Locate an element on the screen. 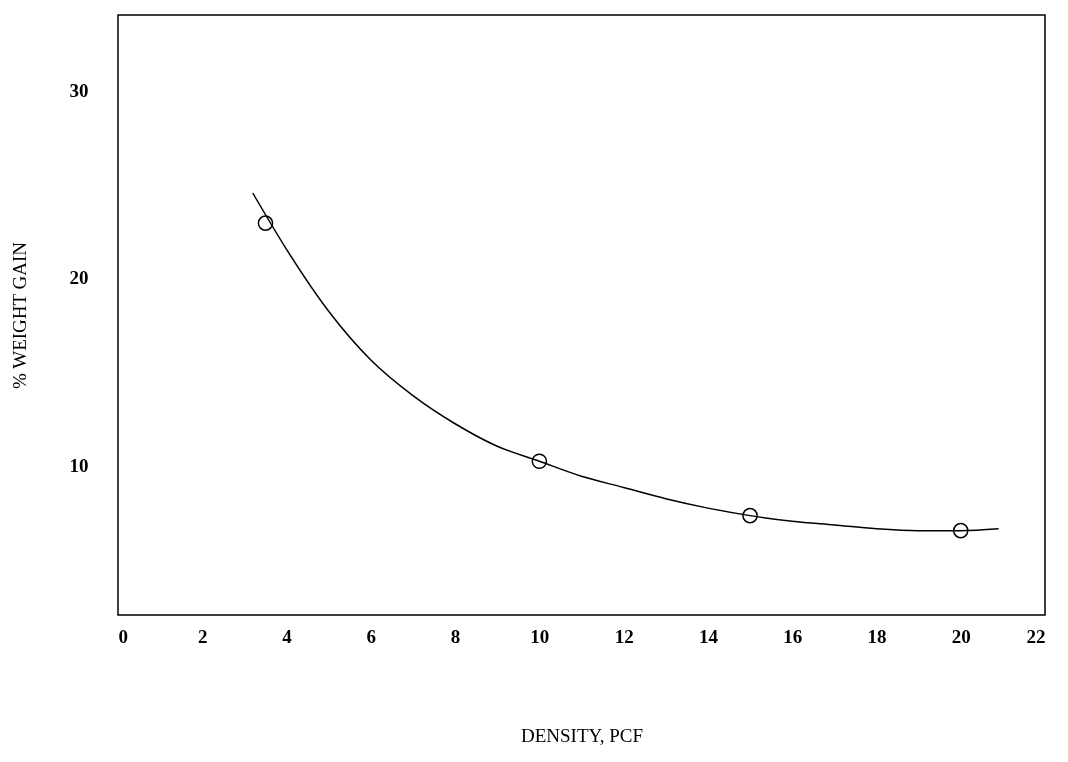  x-tick-label: 18 is located at coordinates (877, 636).